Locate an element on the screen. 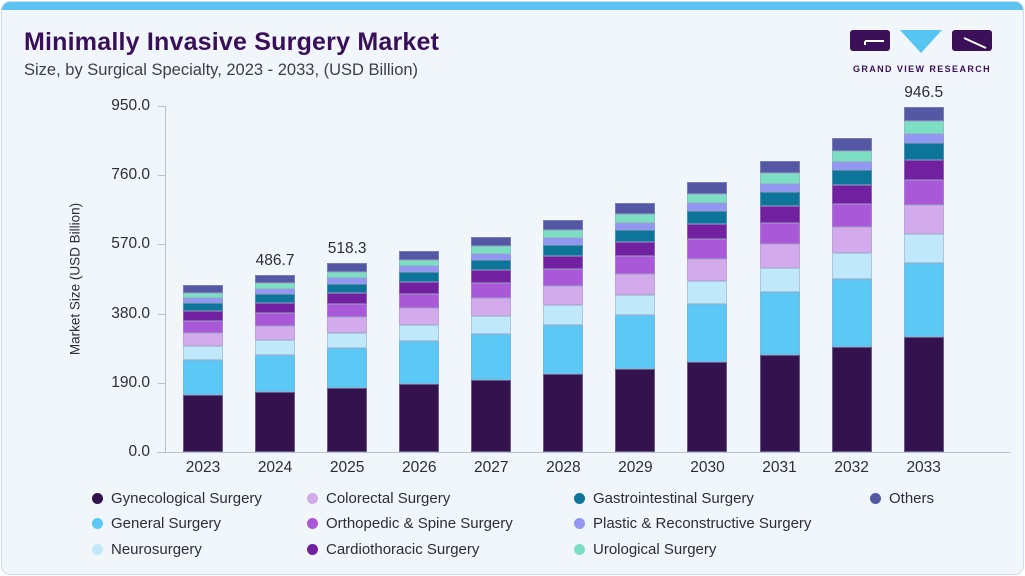 This screenshot has width=1025, height=576. legend-item-general-surgery: General Surgery is located at coordinates (177, 524).